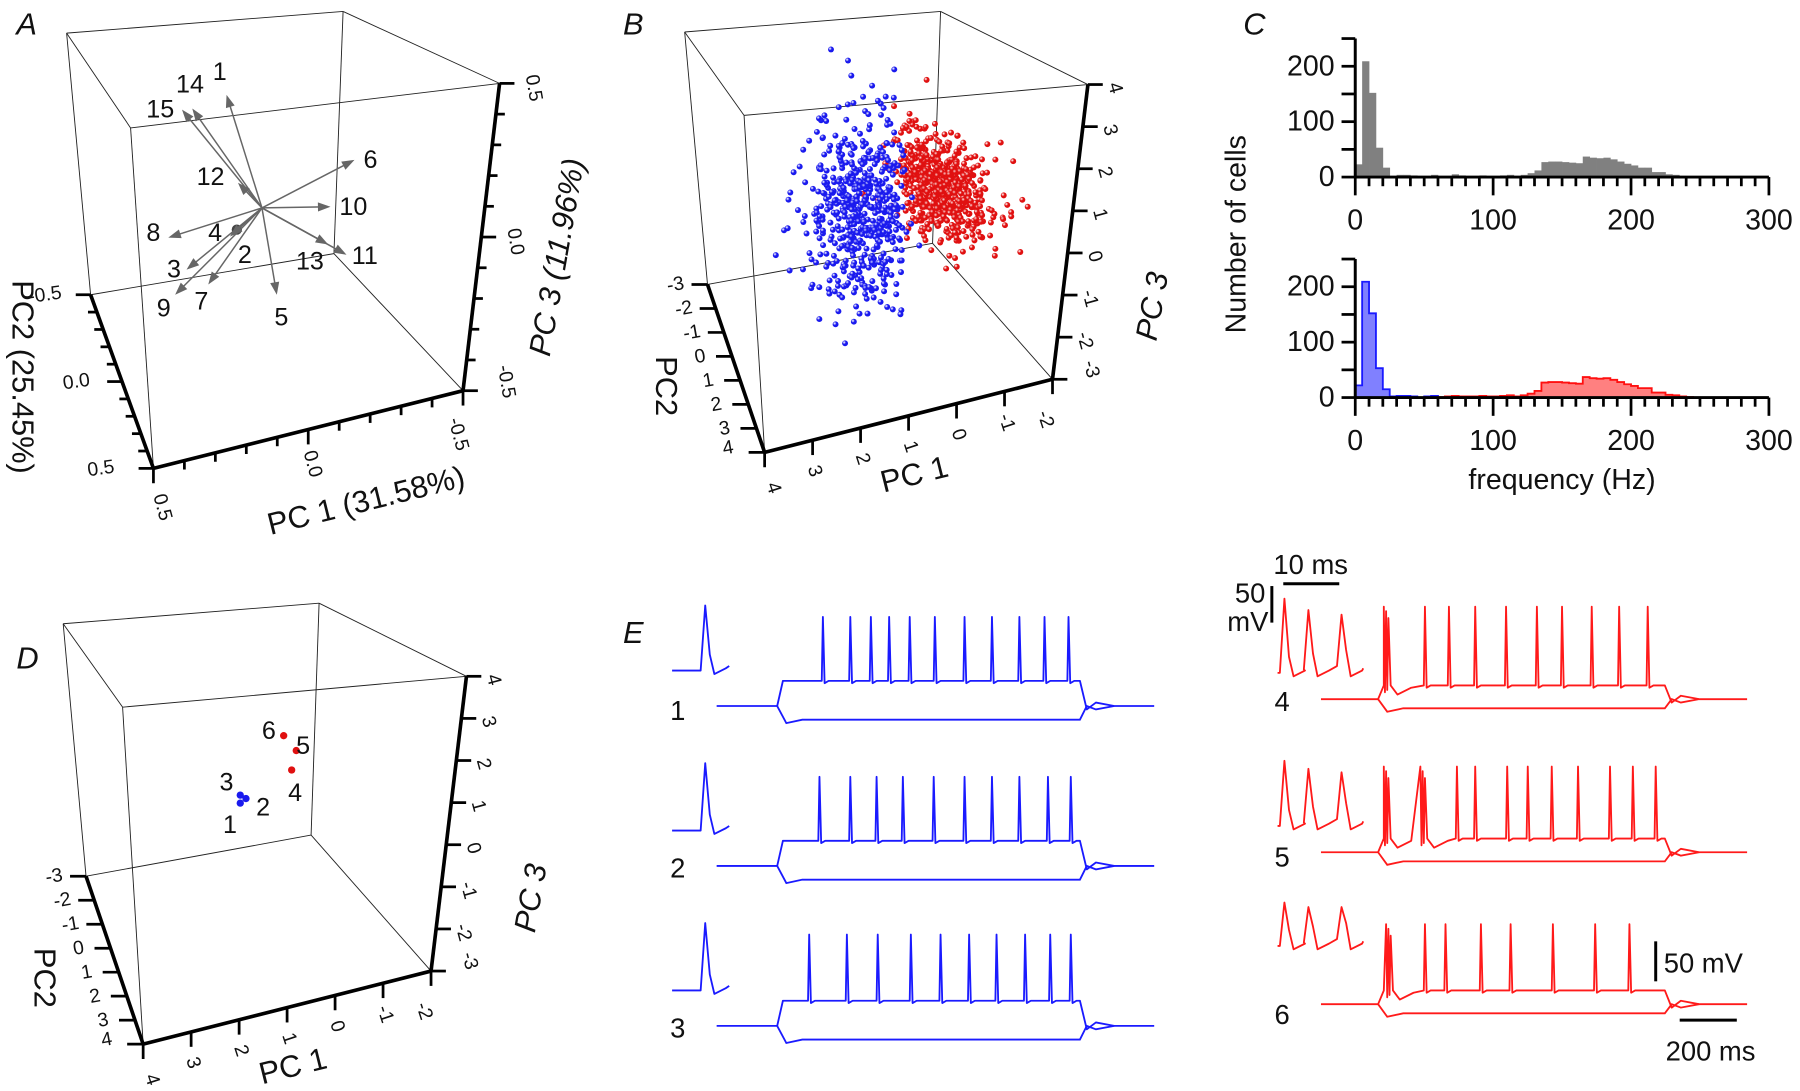 The width and height of the screenshot is (1800, 1091). I want to click on scale-label-inset-voltage-unit: mV, so click(1248, 621).